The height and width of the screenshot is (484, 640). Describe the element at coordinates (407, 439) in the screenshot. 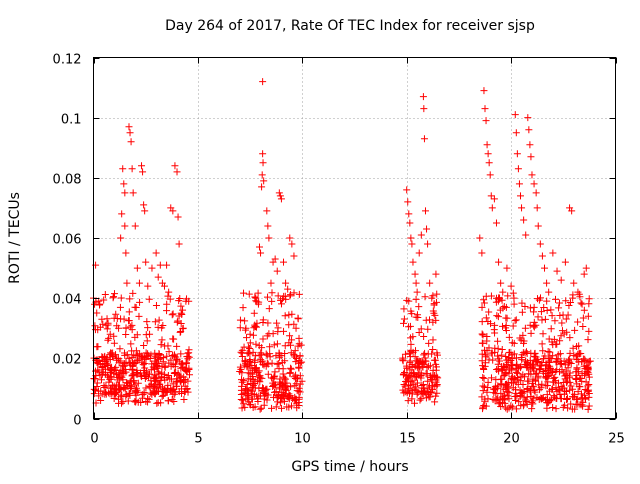

I see `x-tick-label: 15` at that location.